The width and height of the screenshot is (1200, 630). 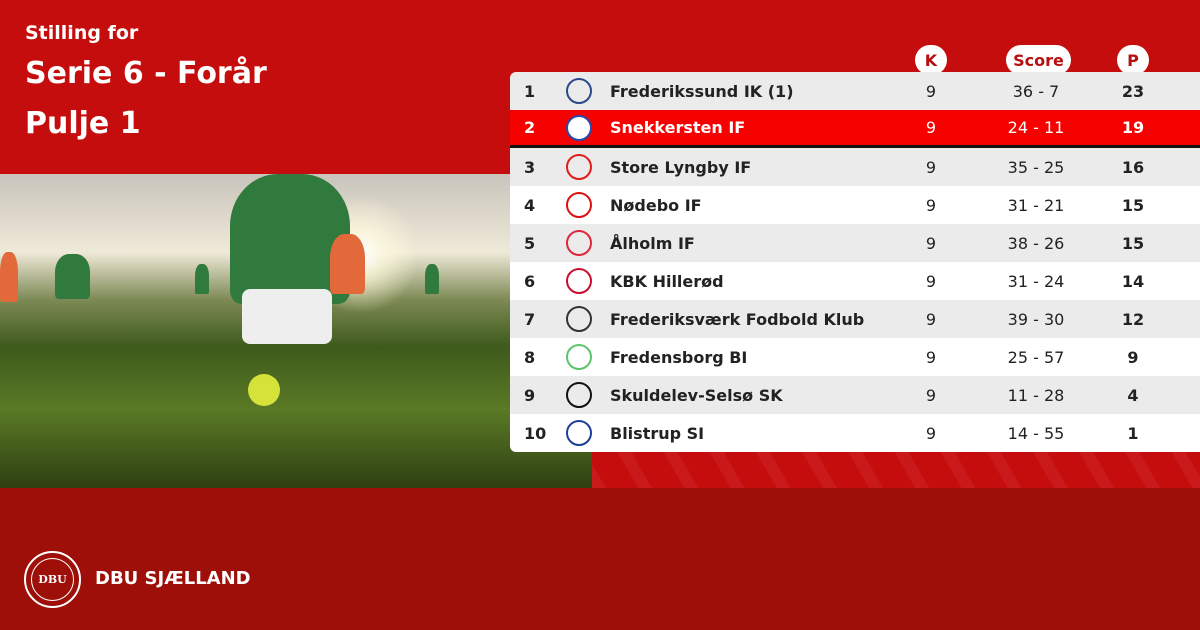 I want to click on page-title: Serie 6 - Forår, so click(x=146, y=73).